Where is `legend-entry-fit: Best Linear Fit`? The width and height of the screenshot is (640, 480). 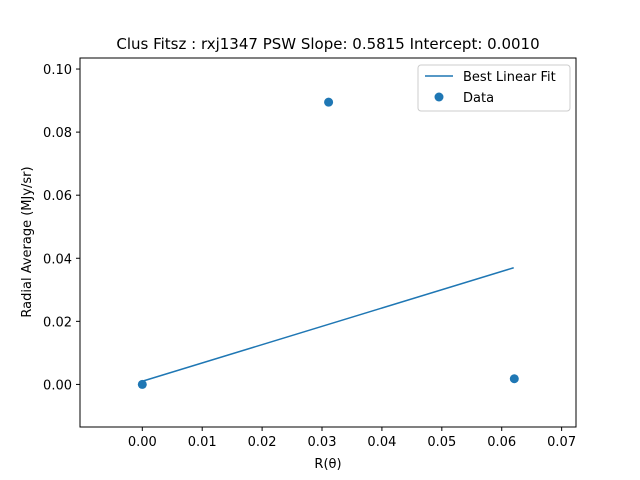
legend-entry-fit: Best Linear Fit is located at coordinates (509, 77).